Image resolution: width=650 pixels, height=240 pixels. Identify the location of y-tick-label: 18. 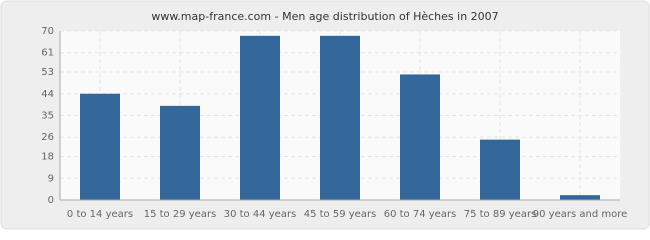
(47, 157).